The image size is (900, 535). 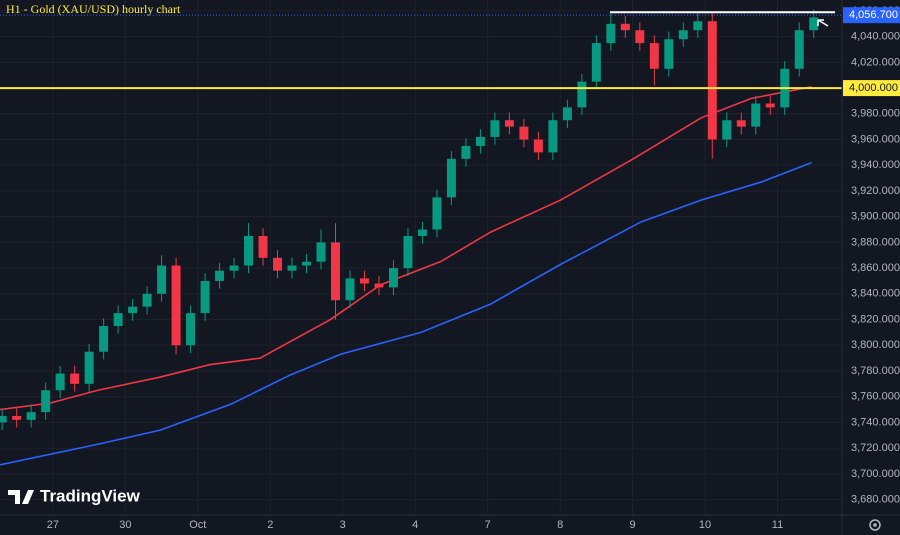 I want to click on chart-title: H1 - Gold (XAU/USD) hourly chart, so click(x=93, y=9).